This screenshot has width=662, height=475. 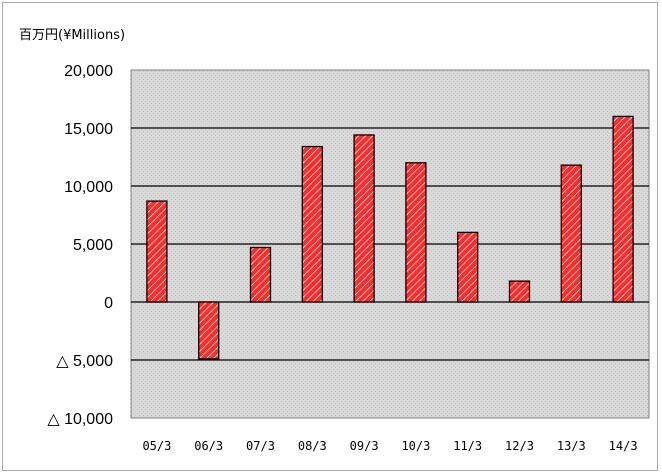 What do you see at coordinates (623, 446) in the screenshot?
I see `x-tick-label: 14/3` at bounding box center [623, 446].